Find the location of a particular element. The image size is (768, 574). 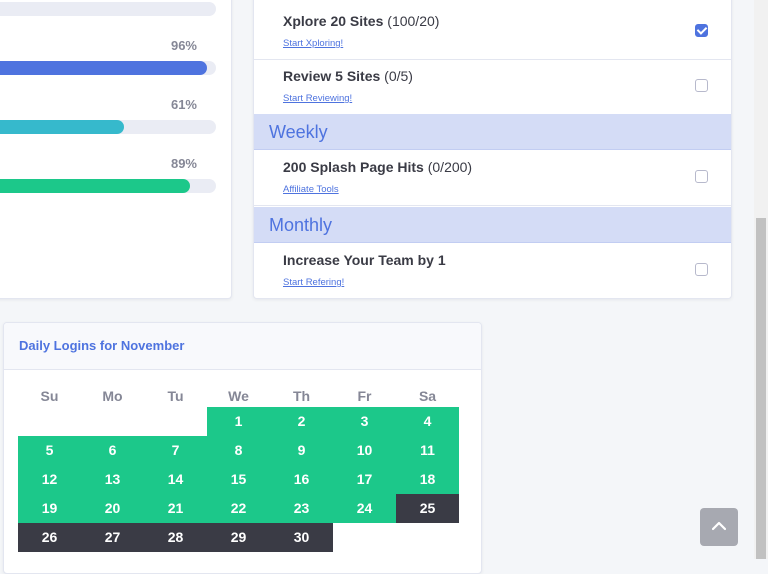

goal-count: (0/200) is located at coordinates (450, 167).